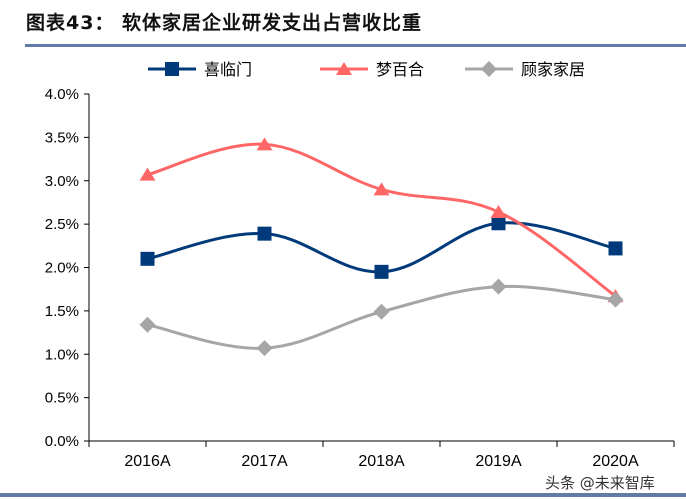 This screenshot has width=686, height=499. What do you see at coordinates (228, 69) in the screenshot?
I see `legend-label: 喜临门` at bounding box center [228, 69].